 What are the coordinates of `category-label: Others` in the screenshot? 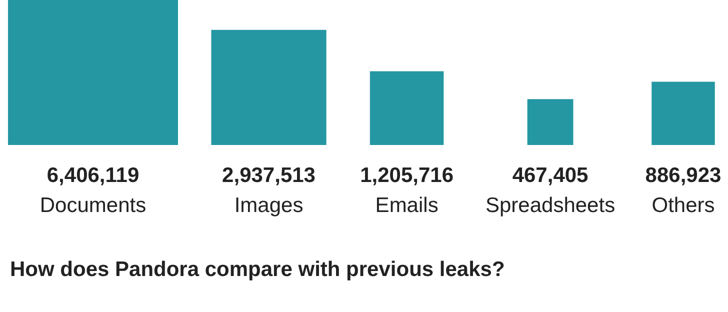 It's located at (683, 205).